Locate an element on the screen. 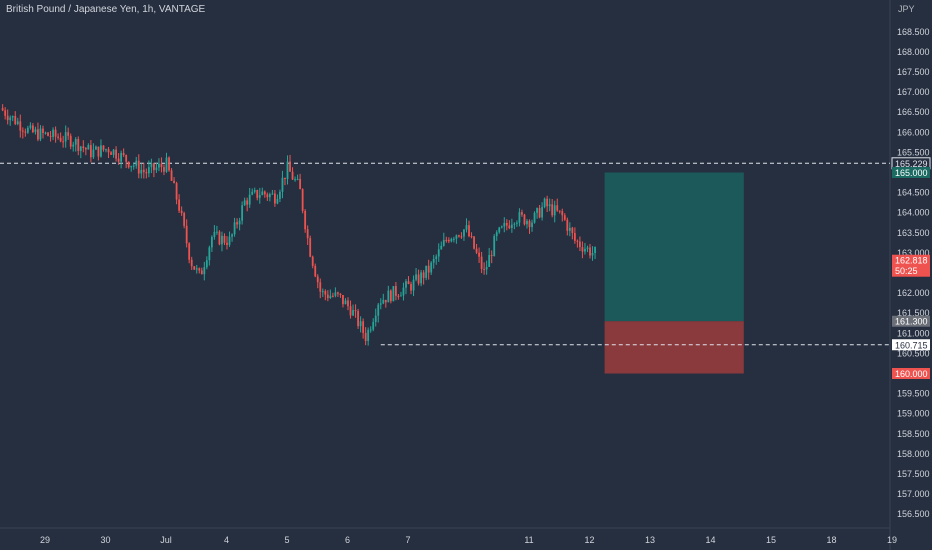 This screenshot has width=932, height=550. y-tick-label: 157.500 is located at coordinates (913, 474).